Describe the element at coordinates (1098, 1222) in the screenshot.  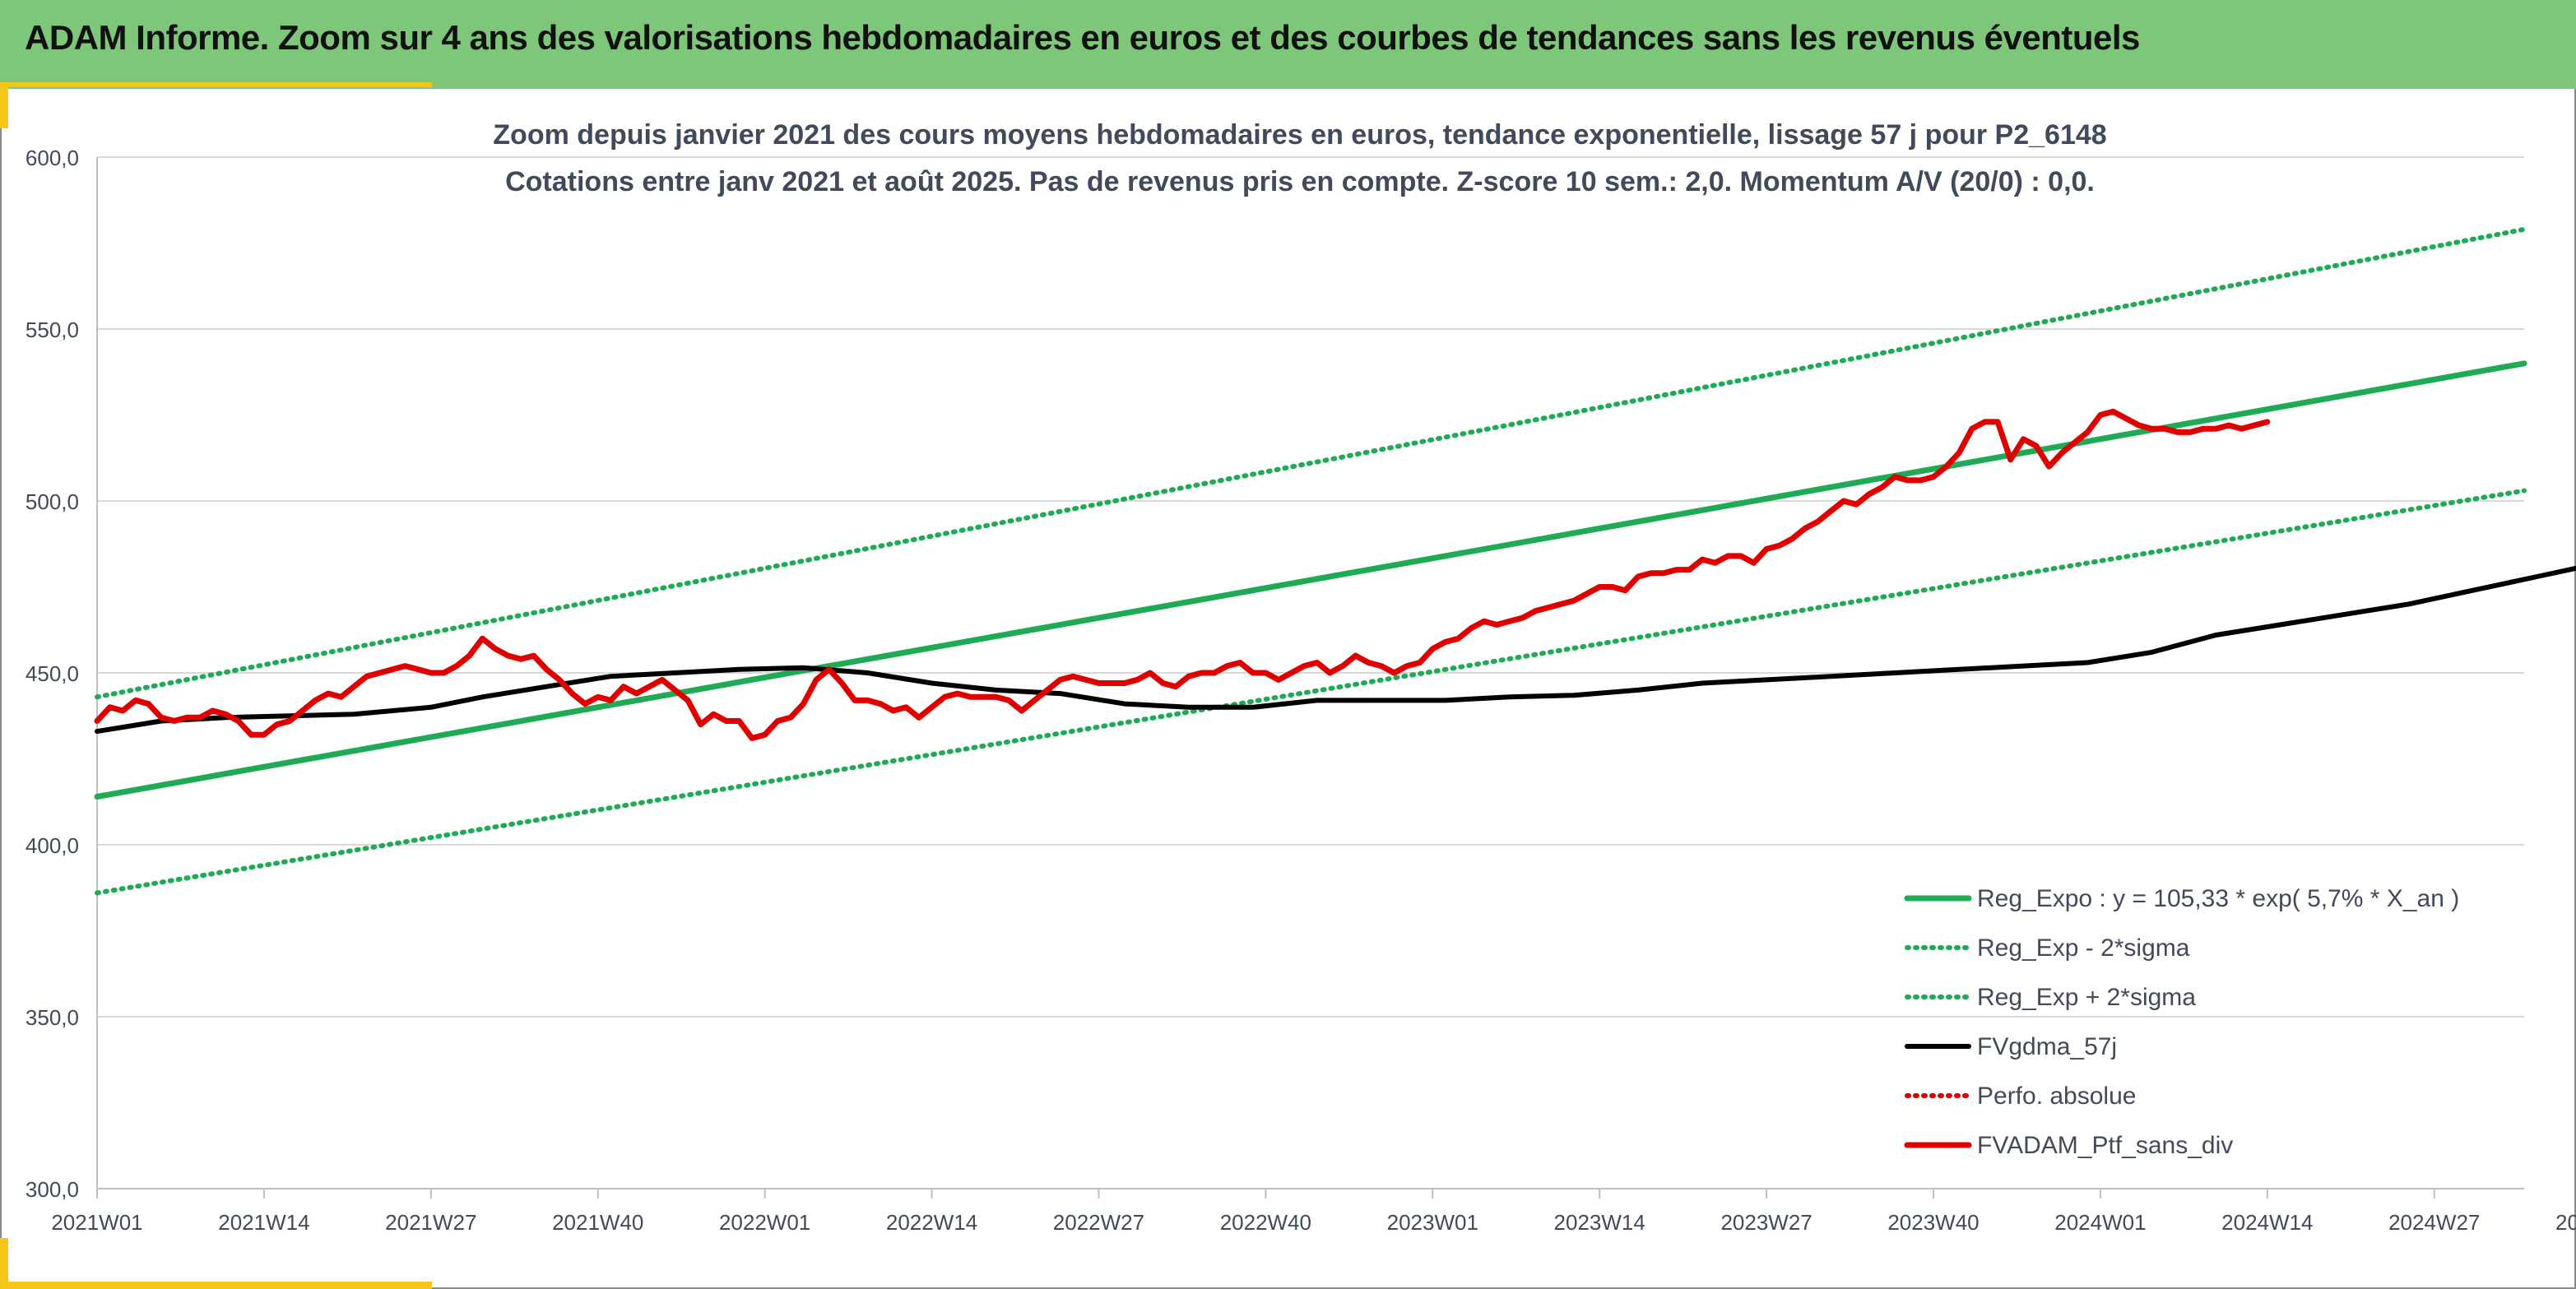
I see `x-tick-label: 2022W27` at that location.